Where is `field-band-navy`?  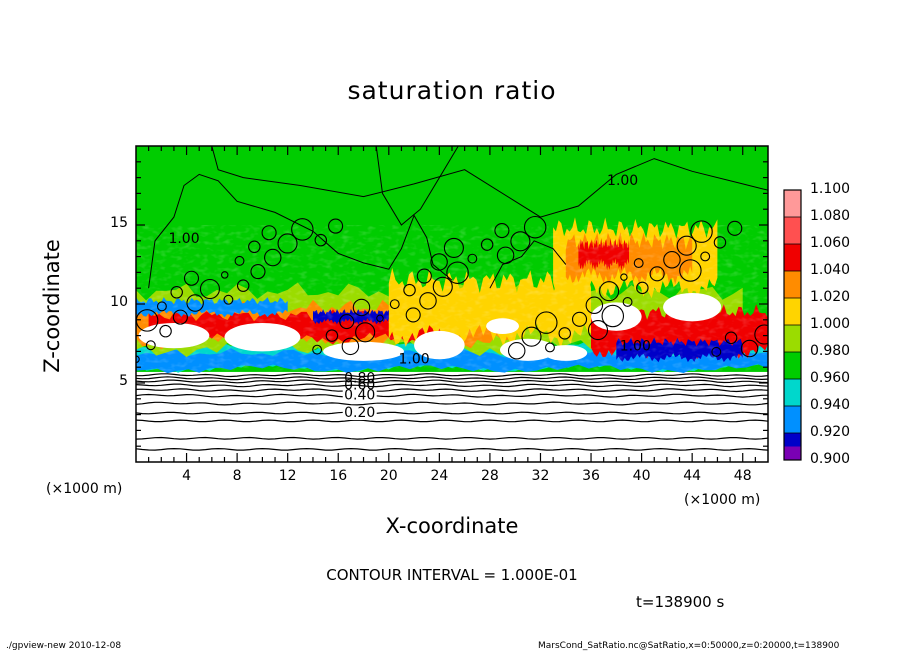
field-band-navy is located at coordinates (679, 350).